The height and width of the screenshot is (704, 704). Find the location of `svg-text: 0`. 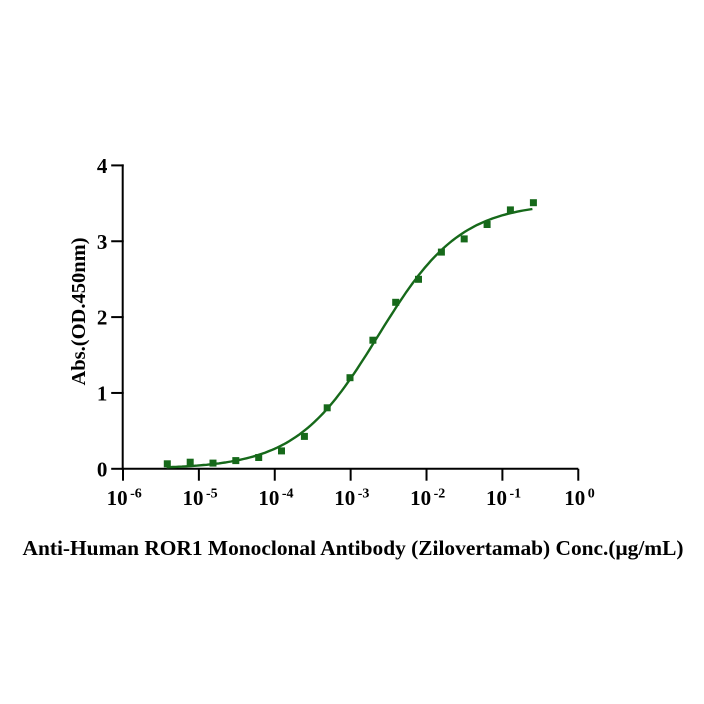

svg-text: 0 is located at coordinates (102, 469).